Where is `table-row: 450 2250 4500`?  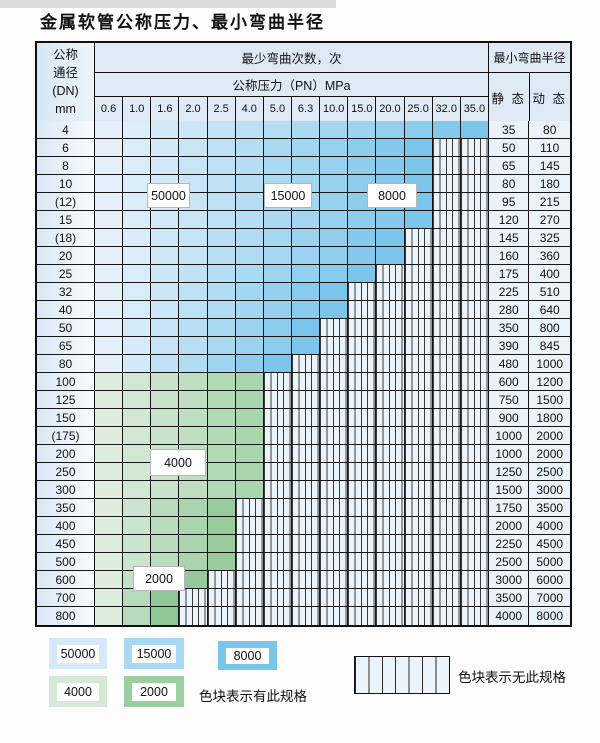 table-row: 450 2250 4500 is located at coordinates (303, 544).